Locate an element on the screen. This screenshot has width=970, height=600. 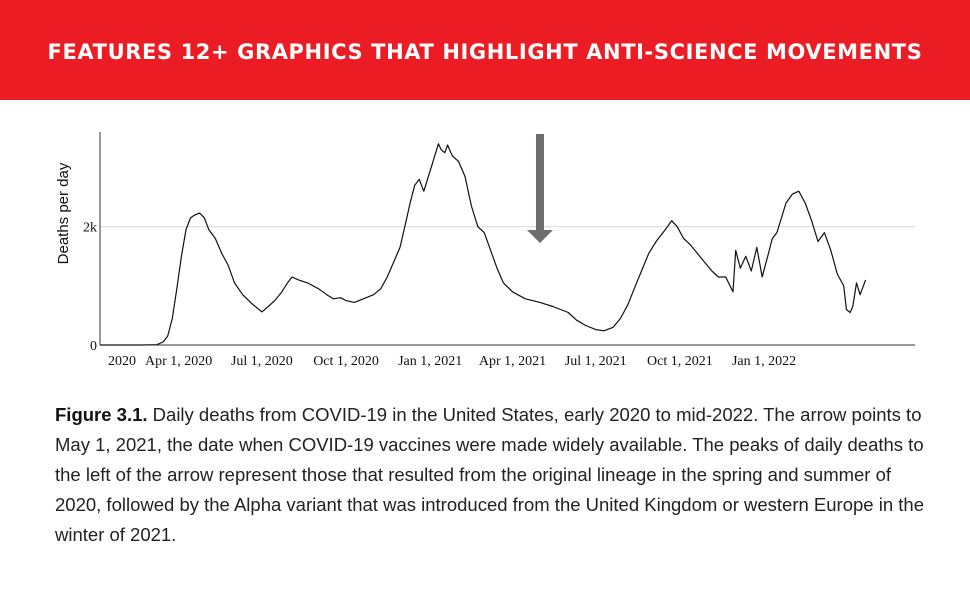
x-tick-label: 2020 is located at coordinates (122, 361).